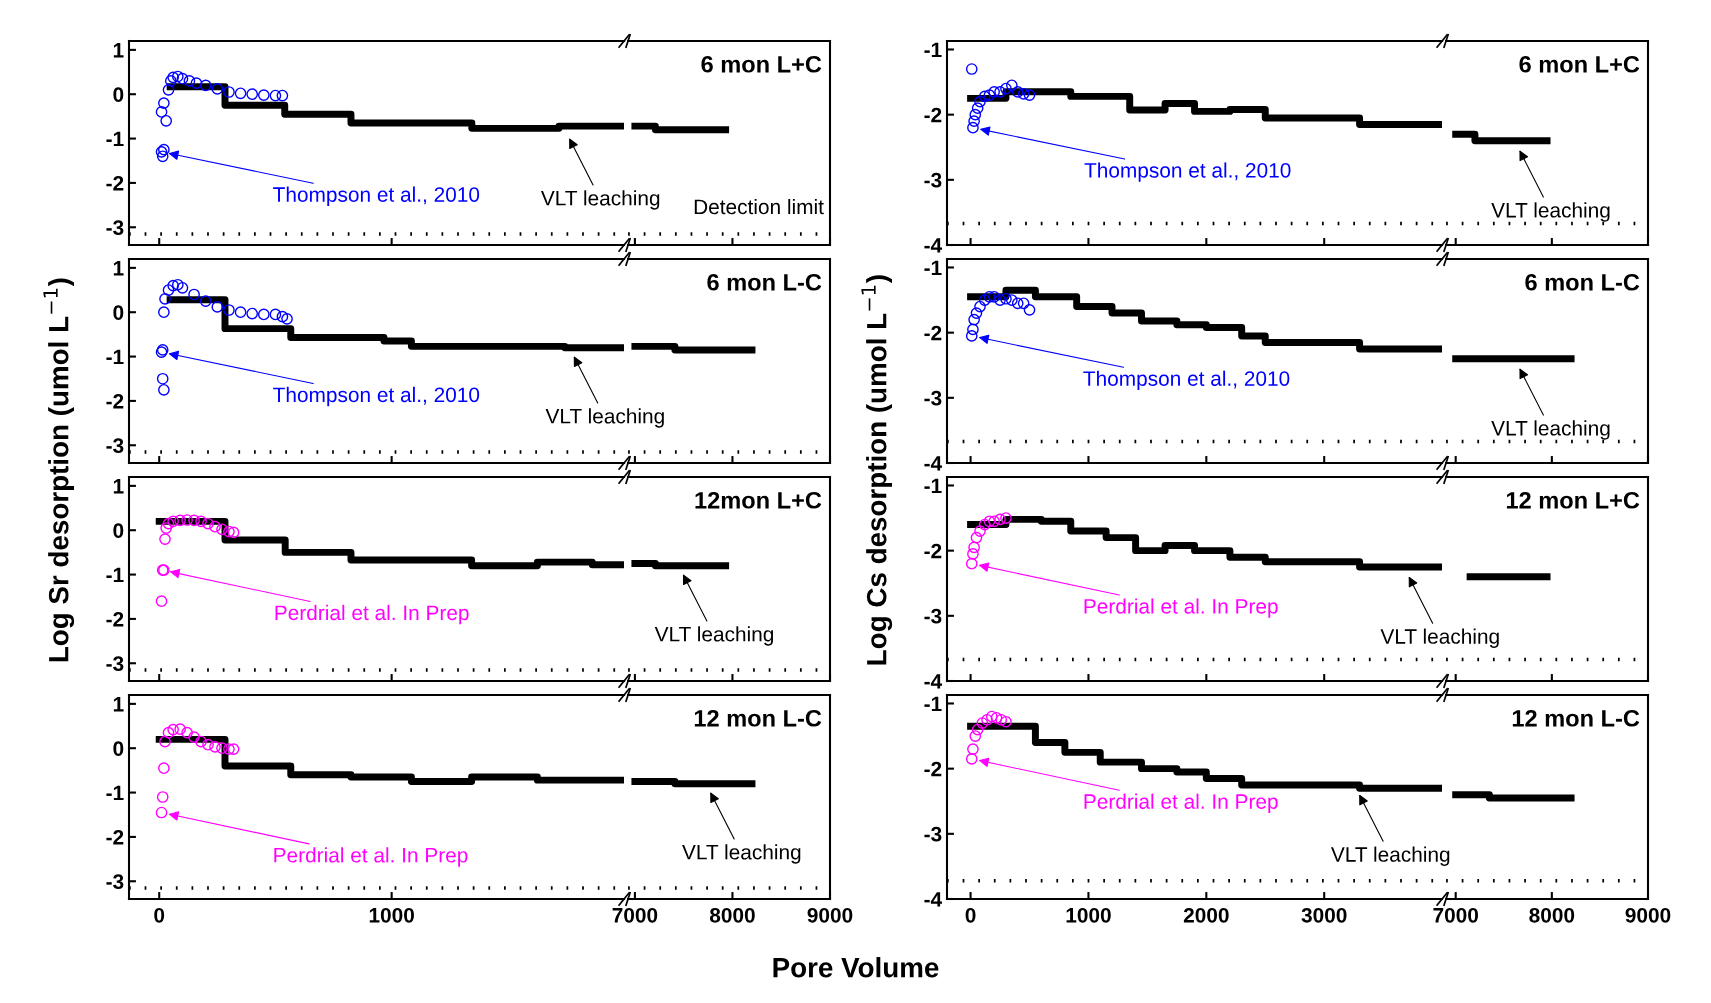 The image size is (1711, 1003). Describe the element at coordinates (759, 206) in the screenshot. I see `ref-line-label: Detection limit` at that location.